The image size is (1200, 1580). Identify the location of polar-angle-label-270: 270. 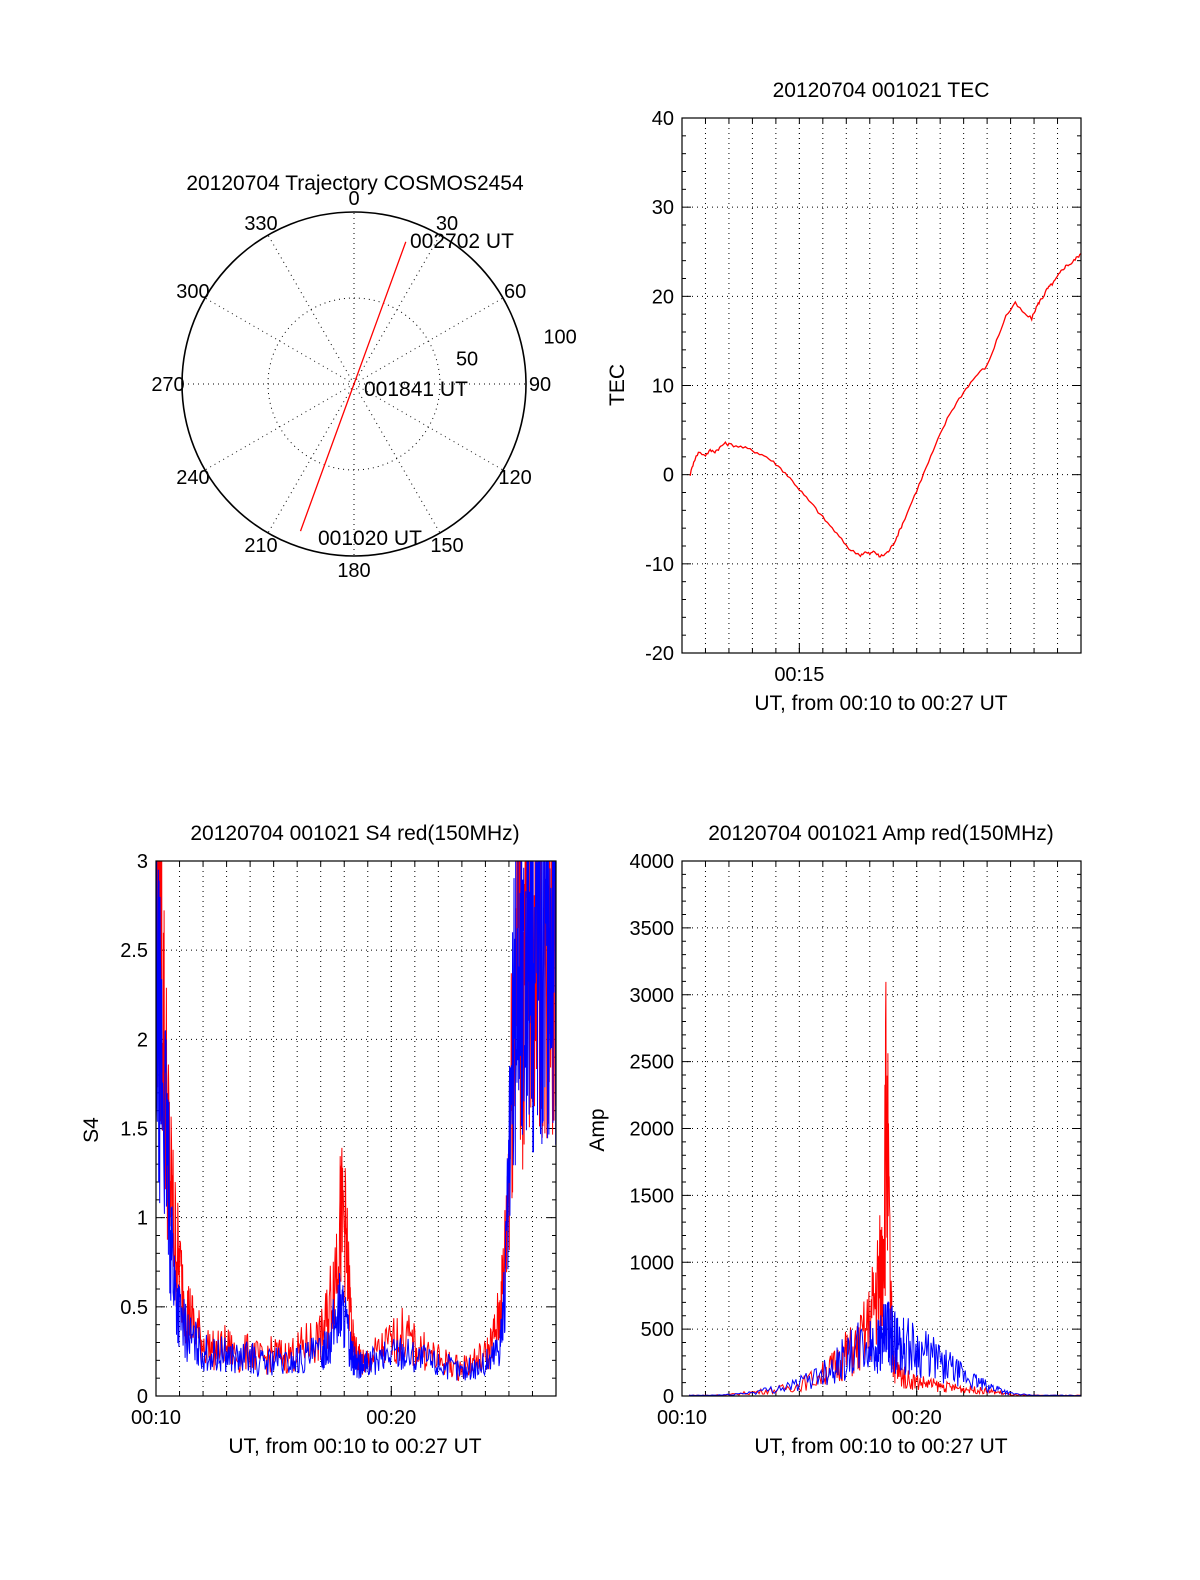
(167, 385).